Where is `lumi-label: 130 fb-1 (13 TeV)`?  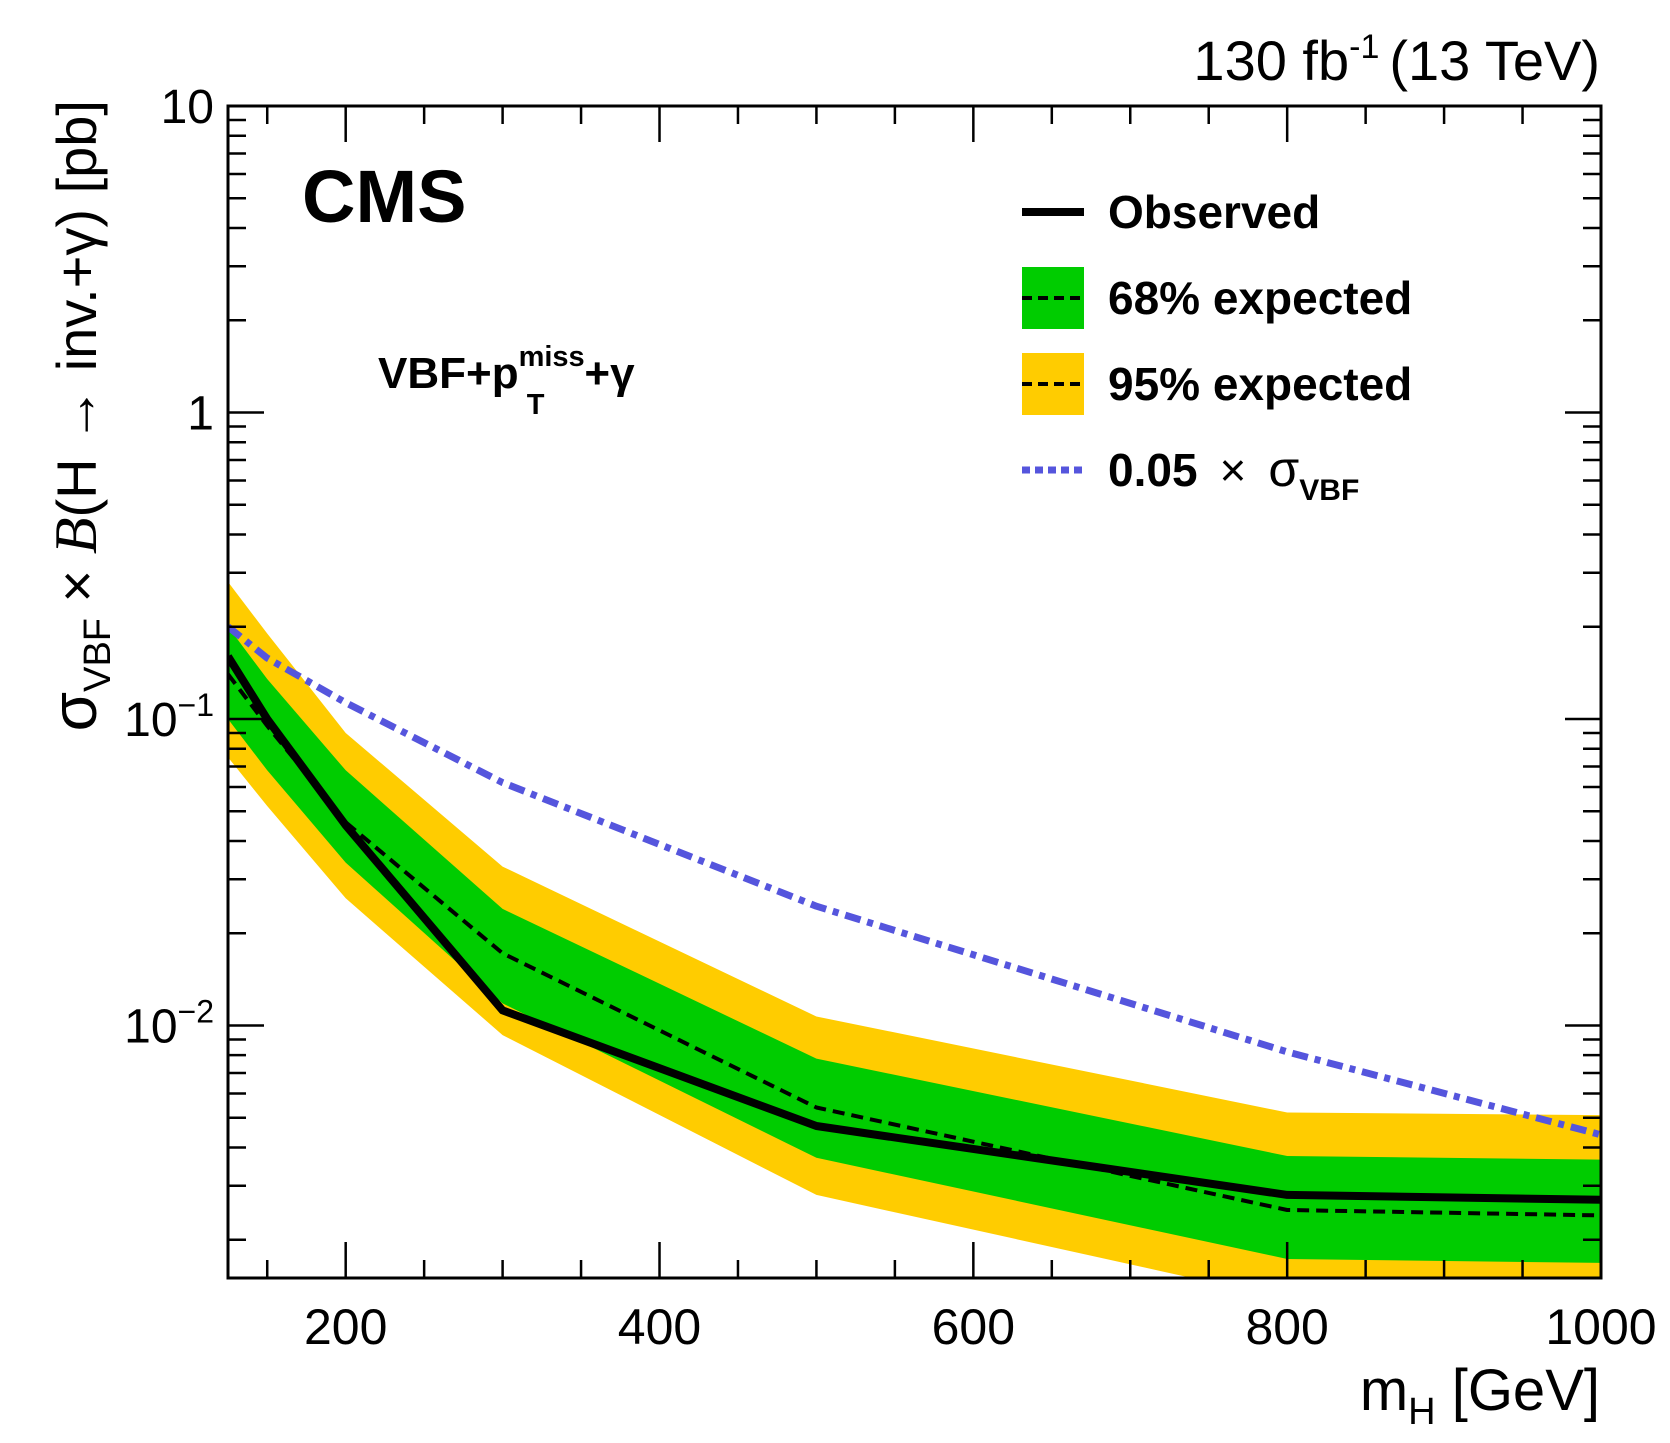
lumi-label: 130 fb-1 (13 TeV) is located at coordinates (1396, 60).